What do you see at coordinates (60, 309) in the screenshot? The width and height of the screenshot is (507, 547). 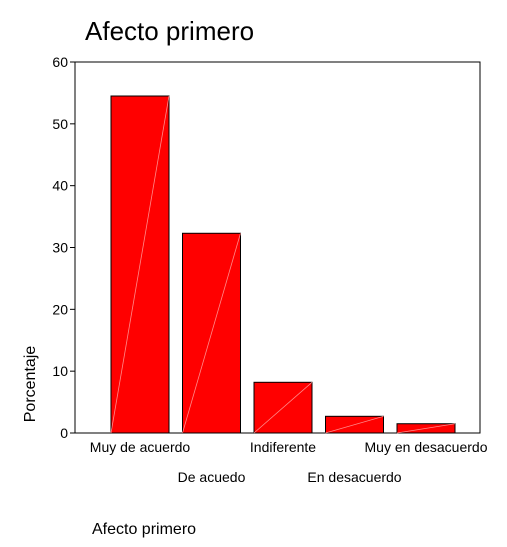 I see `y-tick-label: 20` at bounding box center [60, 309].